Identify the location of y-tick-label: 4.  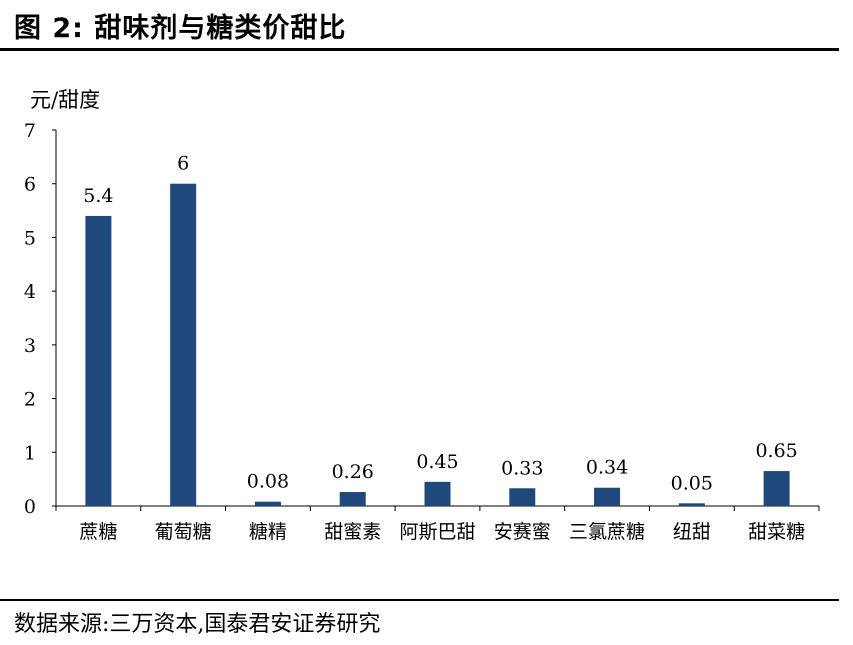
(30, 292).